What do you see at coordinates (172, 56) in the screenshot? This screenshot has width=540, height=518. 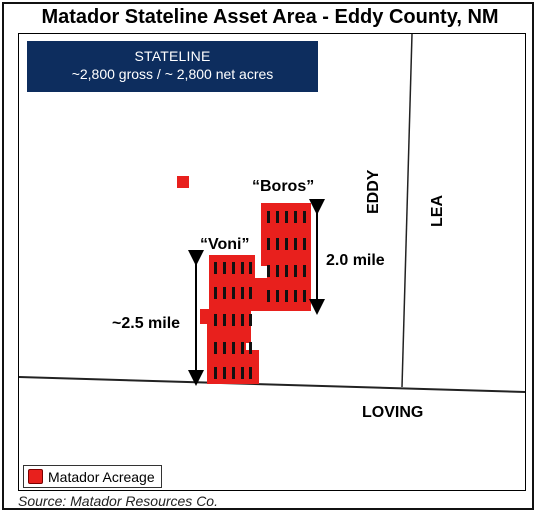 I see `asset-name: STATELINE` at bounding box center [172, 56].